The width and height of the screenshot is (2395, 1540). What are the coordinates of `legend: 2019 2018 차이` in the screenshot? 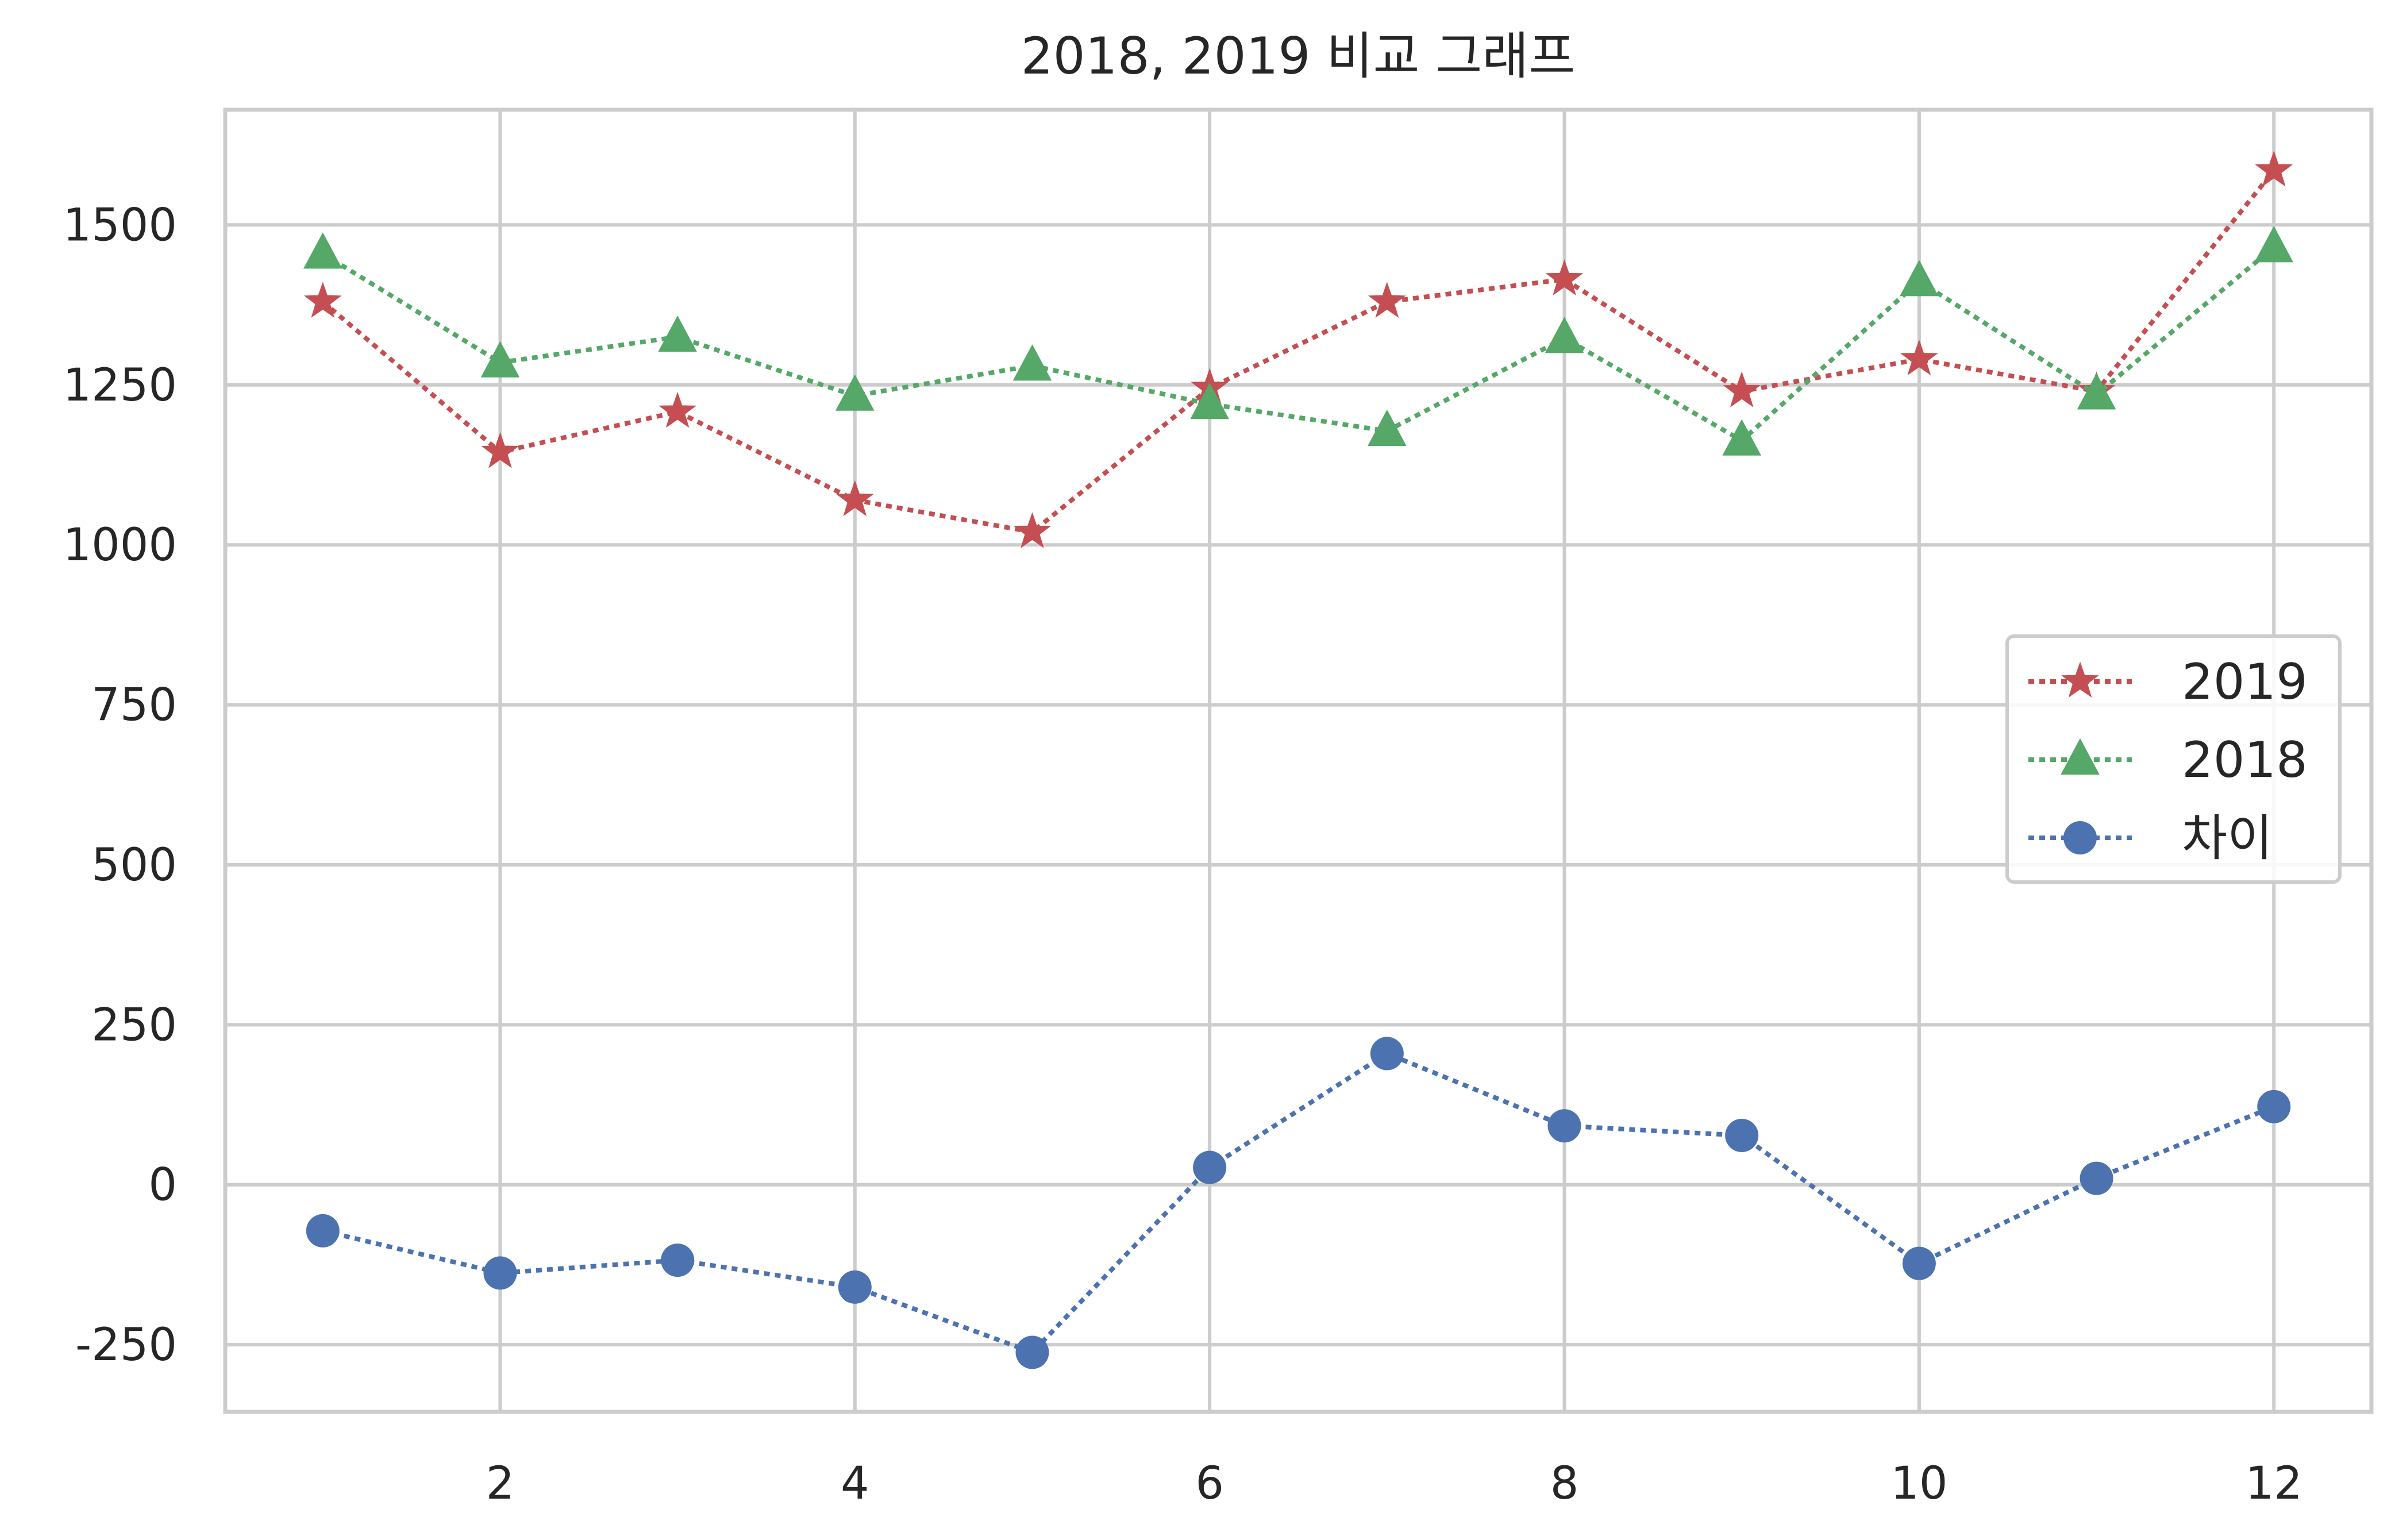 It's located at (2173, 759).